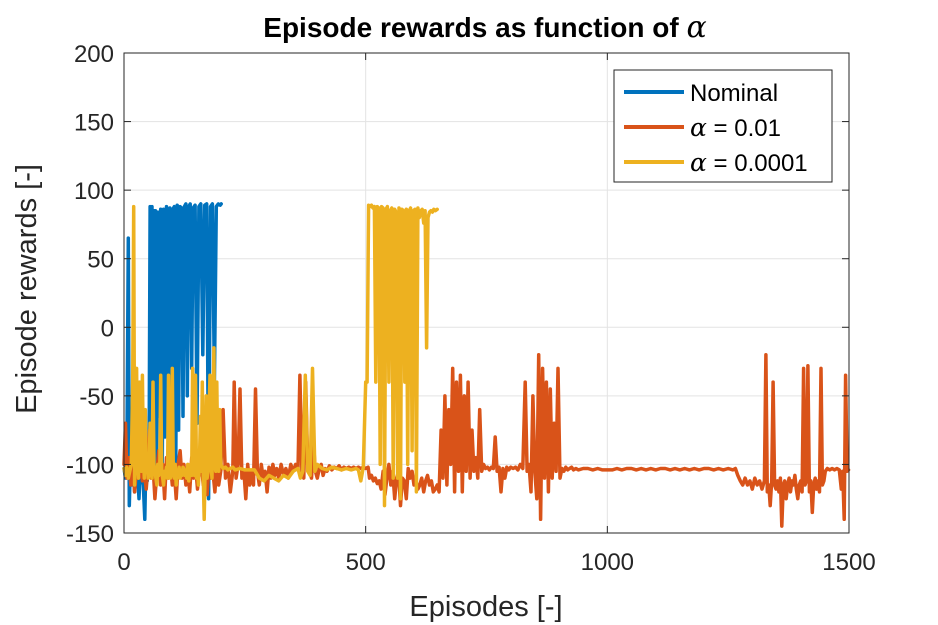 The image size is (938, 625). What do you see at coordinates (366, 562) in the screenshot?
I see `x-tick-label: 500` at bounding box center [366, 562].